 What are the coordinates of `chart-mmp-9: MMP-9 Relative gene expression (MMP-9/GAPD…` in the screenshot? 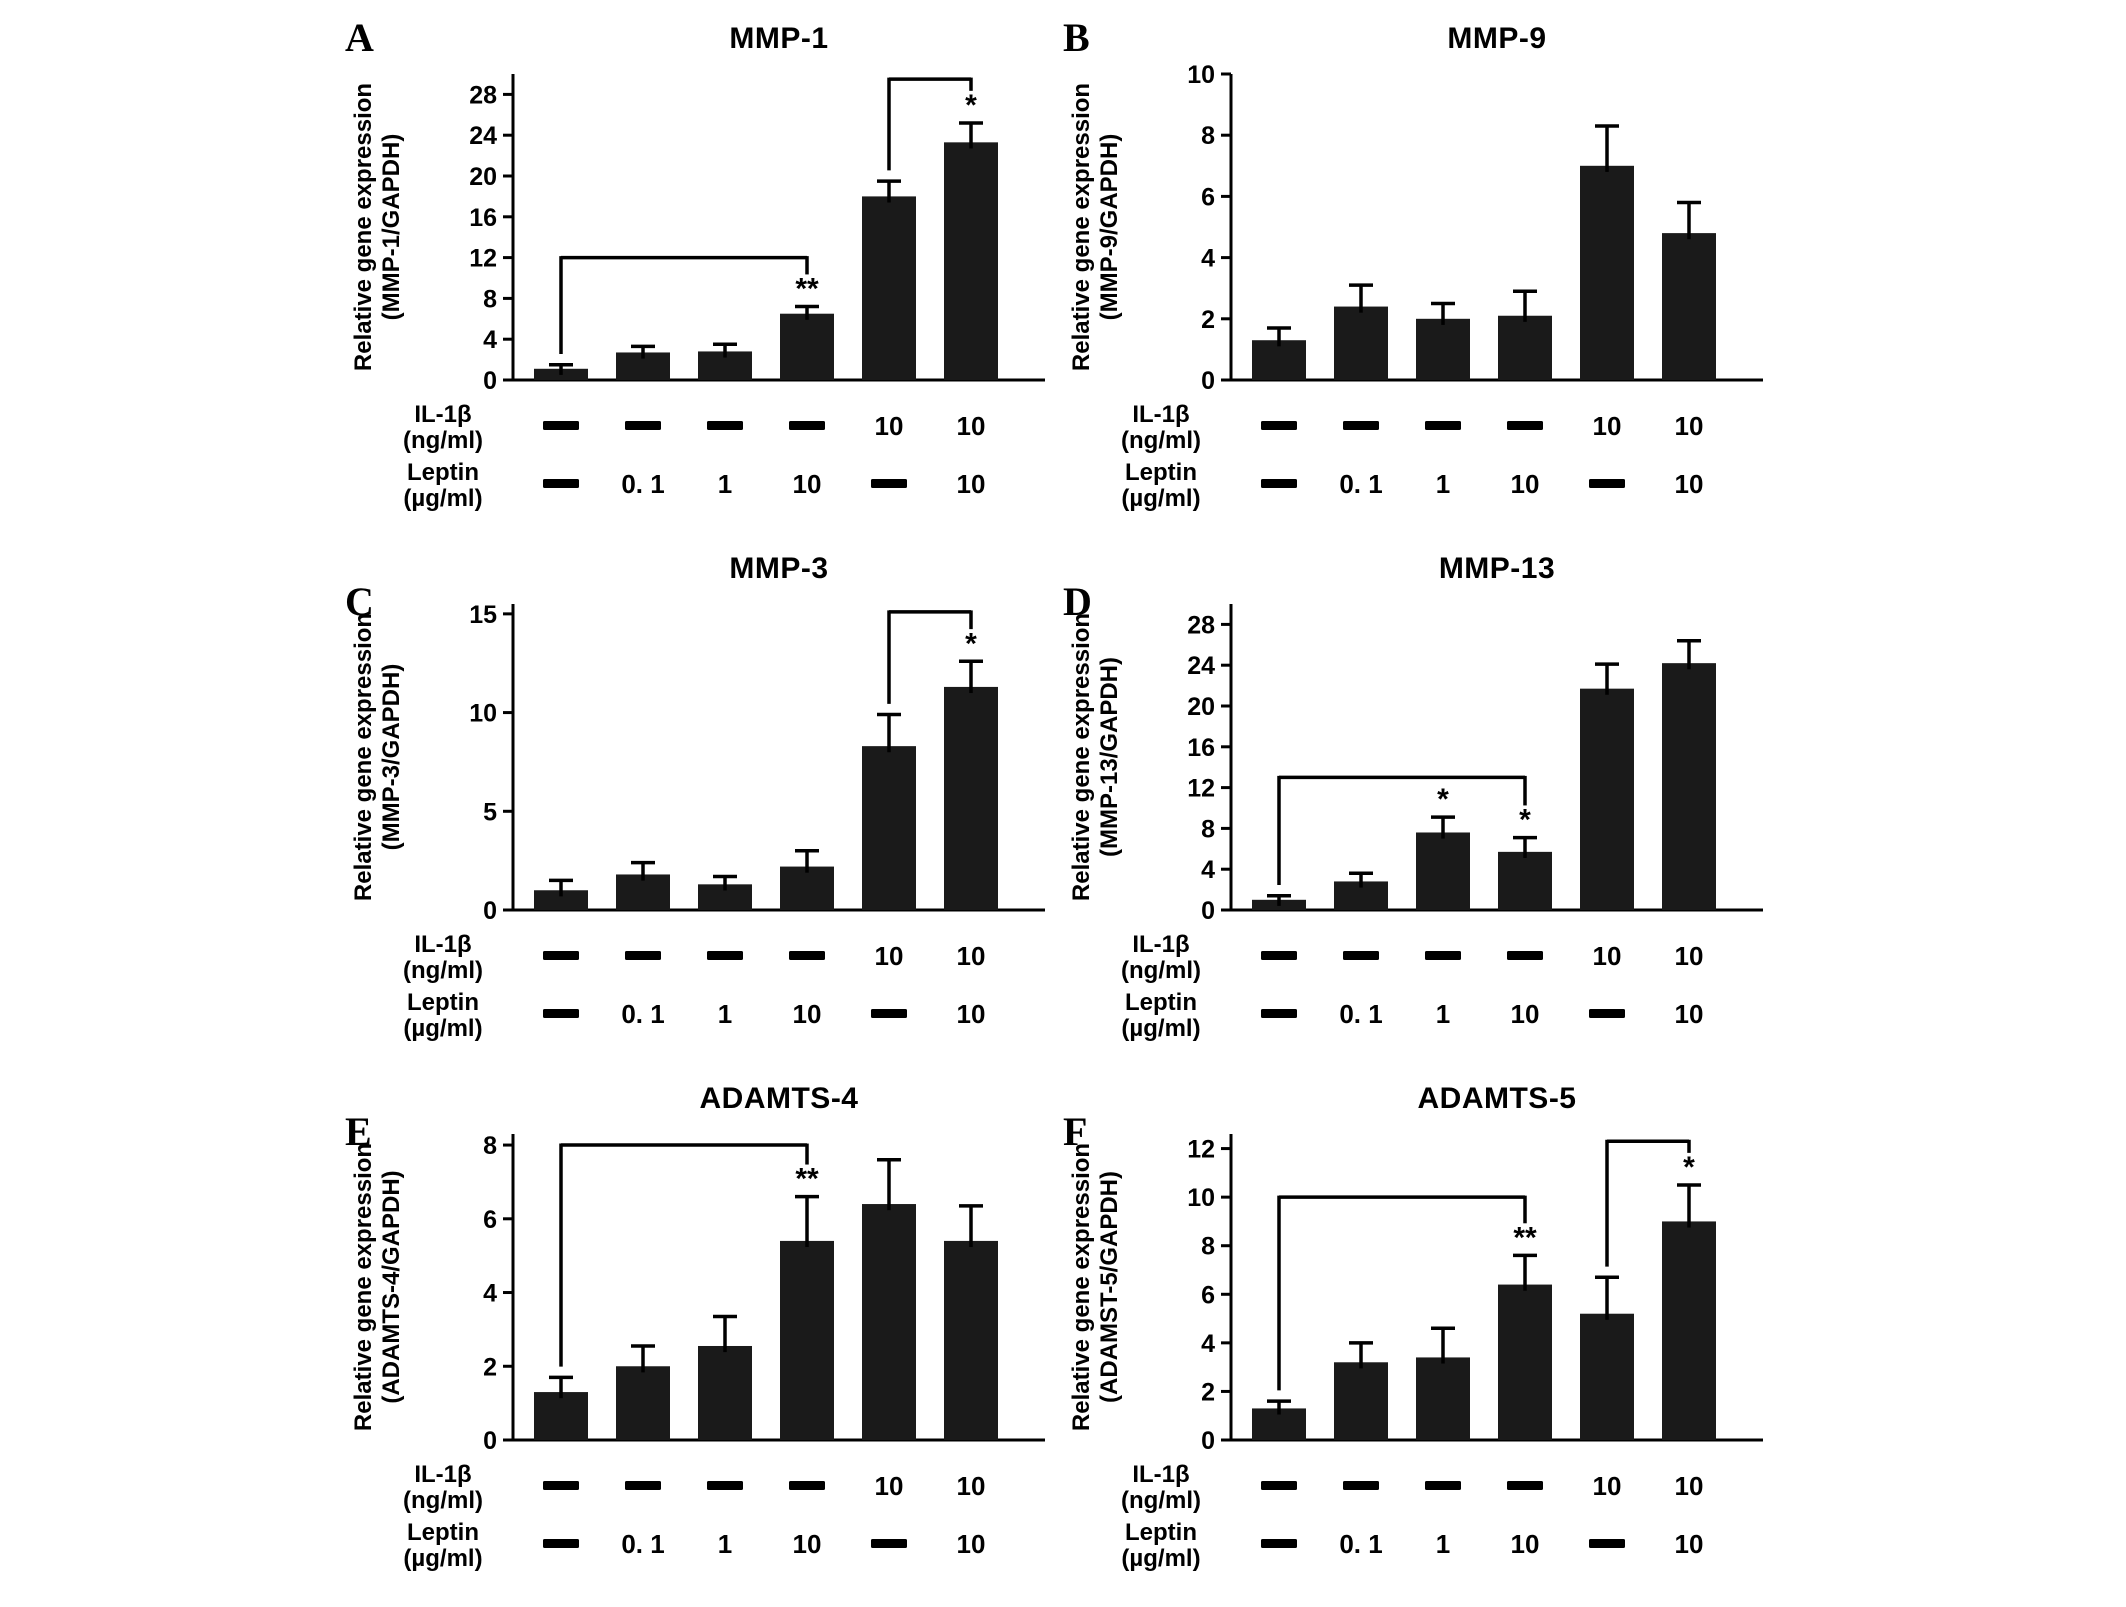 It's located at (1422, 272).